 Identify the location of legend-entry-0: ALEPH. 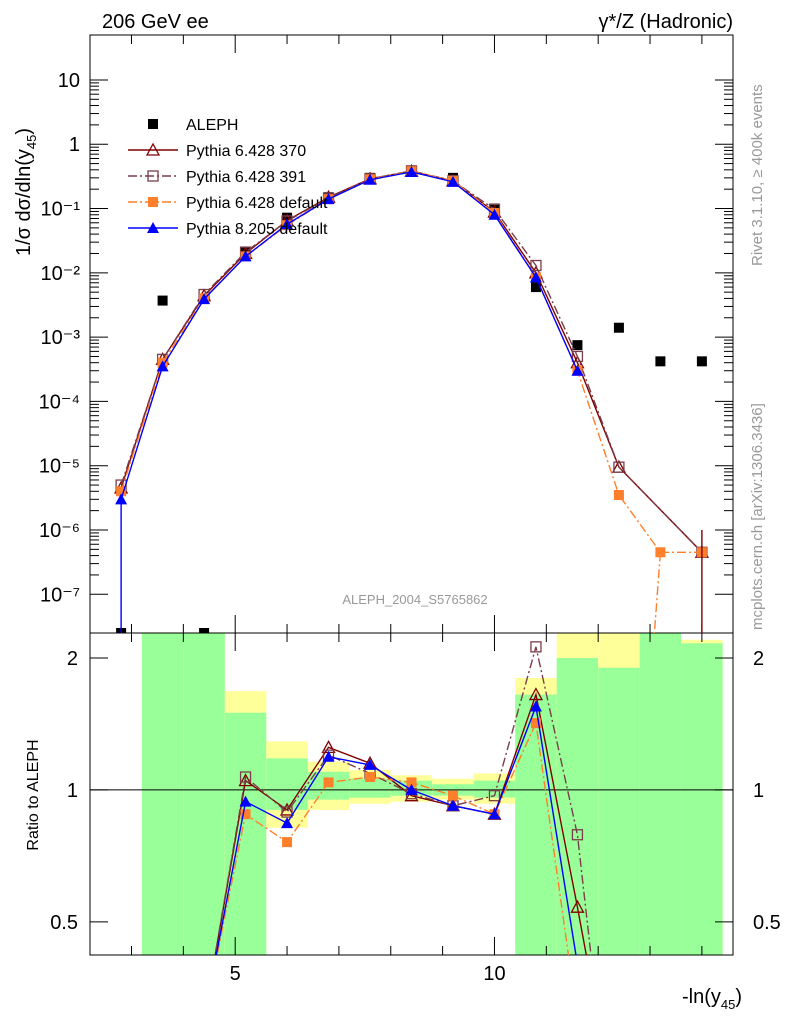
(193, 125).